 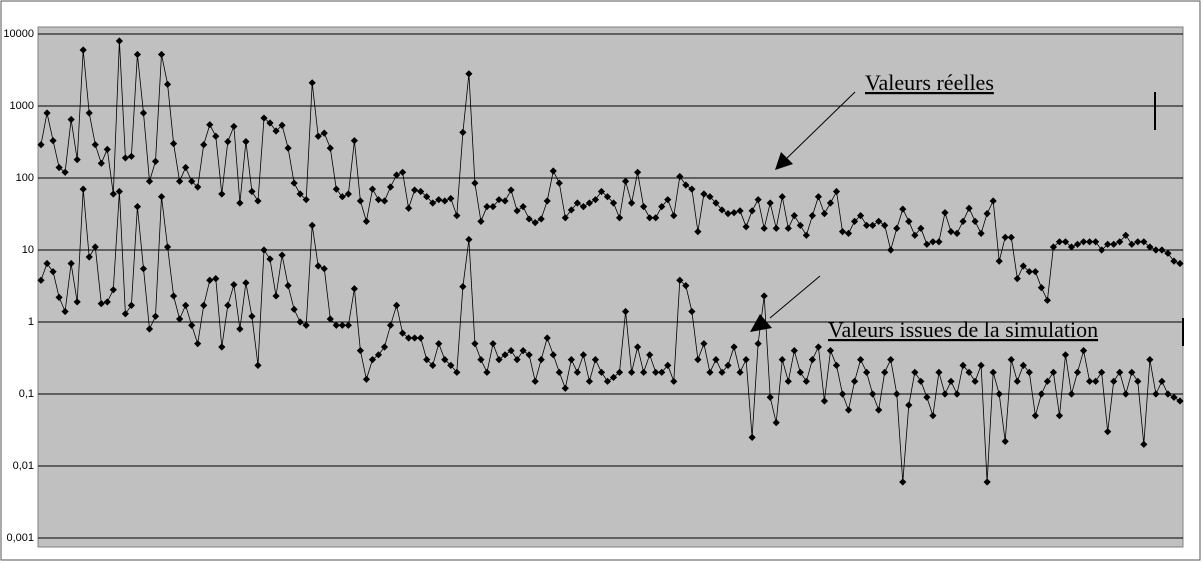 What do you see at coordinates (28, 250) in the screenshot?
I see `y-tick-label: 10` at bounding box center [28, 250].